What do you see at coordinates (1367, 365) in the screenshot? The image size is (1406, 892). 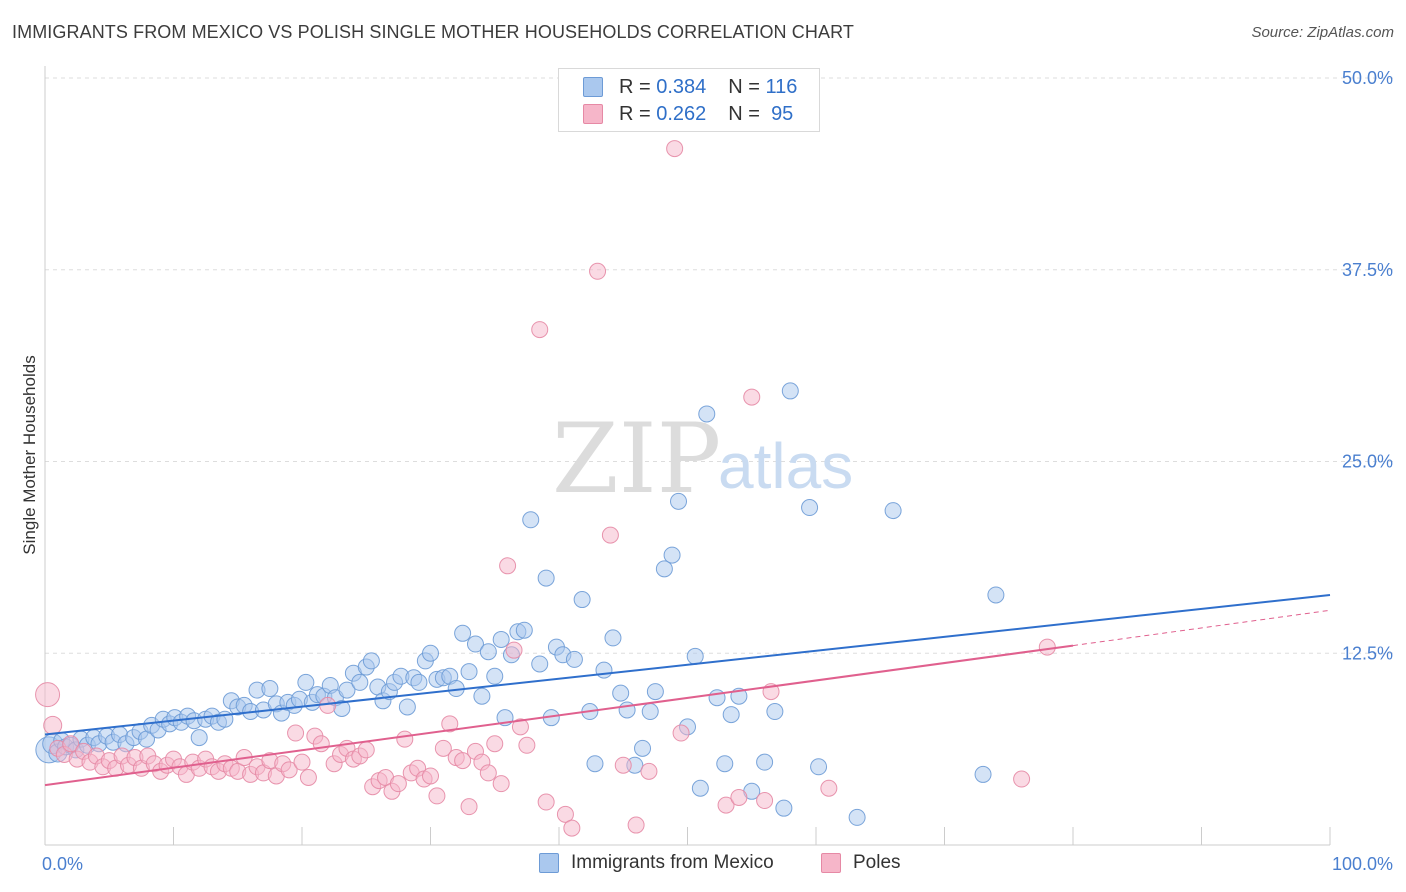 I see `y-tick-labels: 12.5% 25.0% 37.5% 50.0%` at bounding box center [1367, 365].